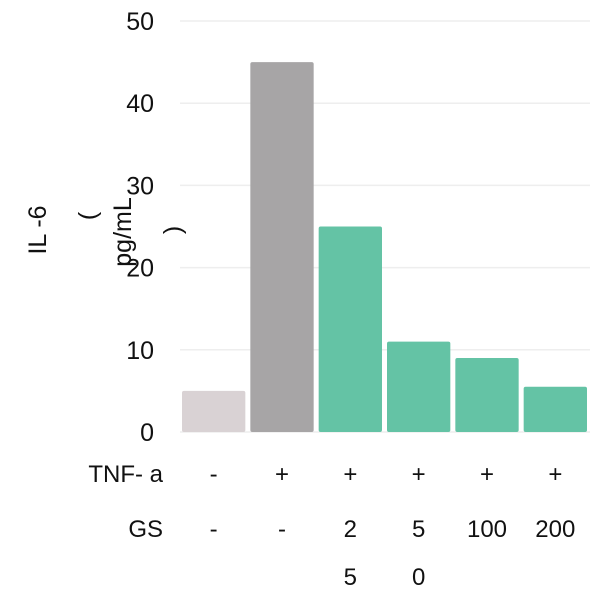 This screenshot has width=590, height=590. I want to click on y-axis-ticks: 0 10 20 30 40 50, so click(140, 227).